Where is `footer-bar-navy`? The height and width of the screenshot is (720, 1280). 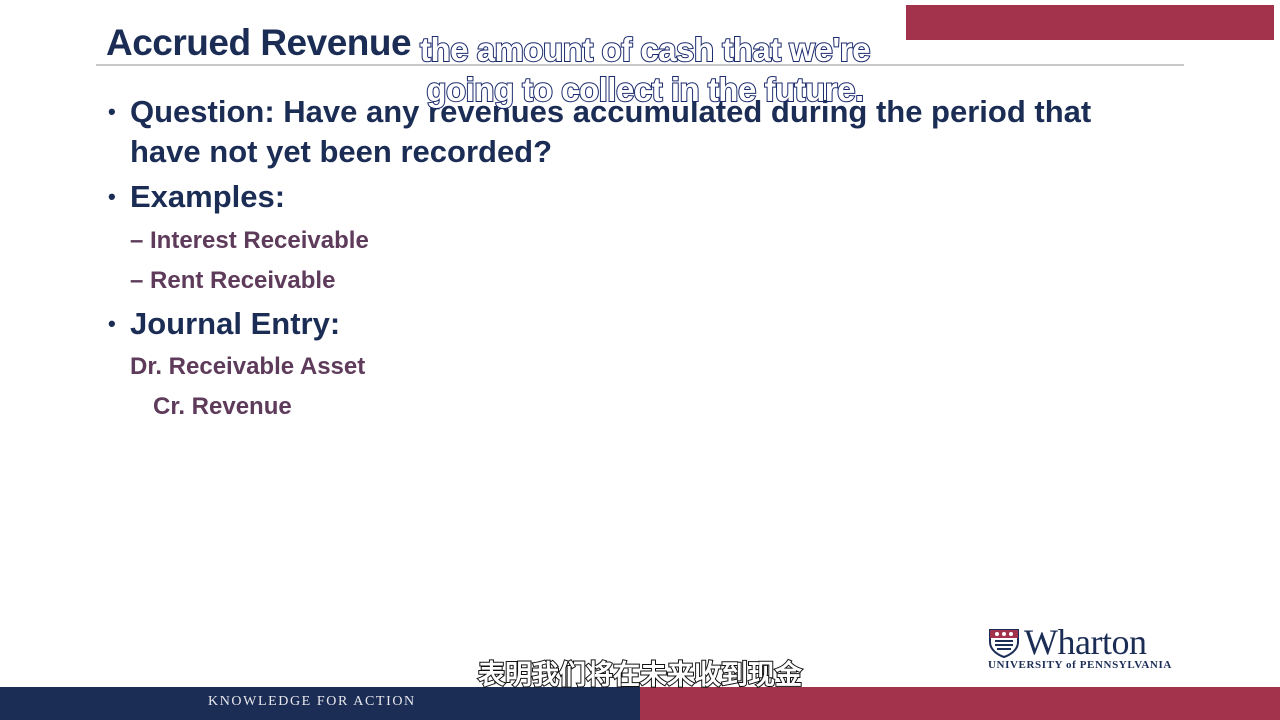
footer-bar-navy is located at coordinates (320, 703).